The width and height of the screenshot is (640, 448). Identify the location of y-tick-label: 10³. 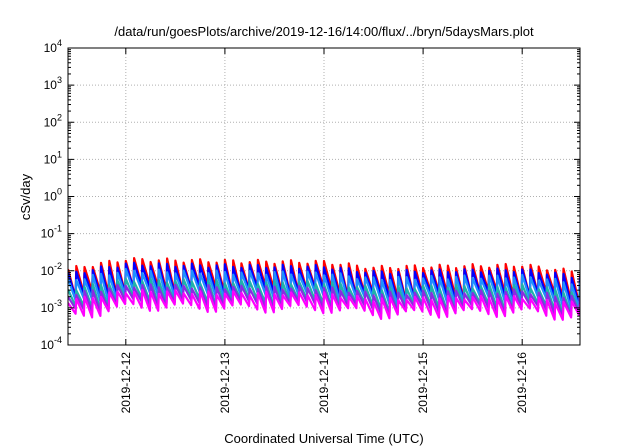
(53, 83).